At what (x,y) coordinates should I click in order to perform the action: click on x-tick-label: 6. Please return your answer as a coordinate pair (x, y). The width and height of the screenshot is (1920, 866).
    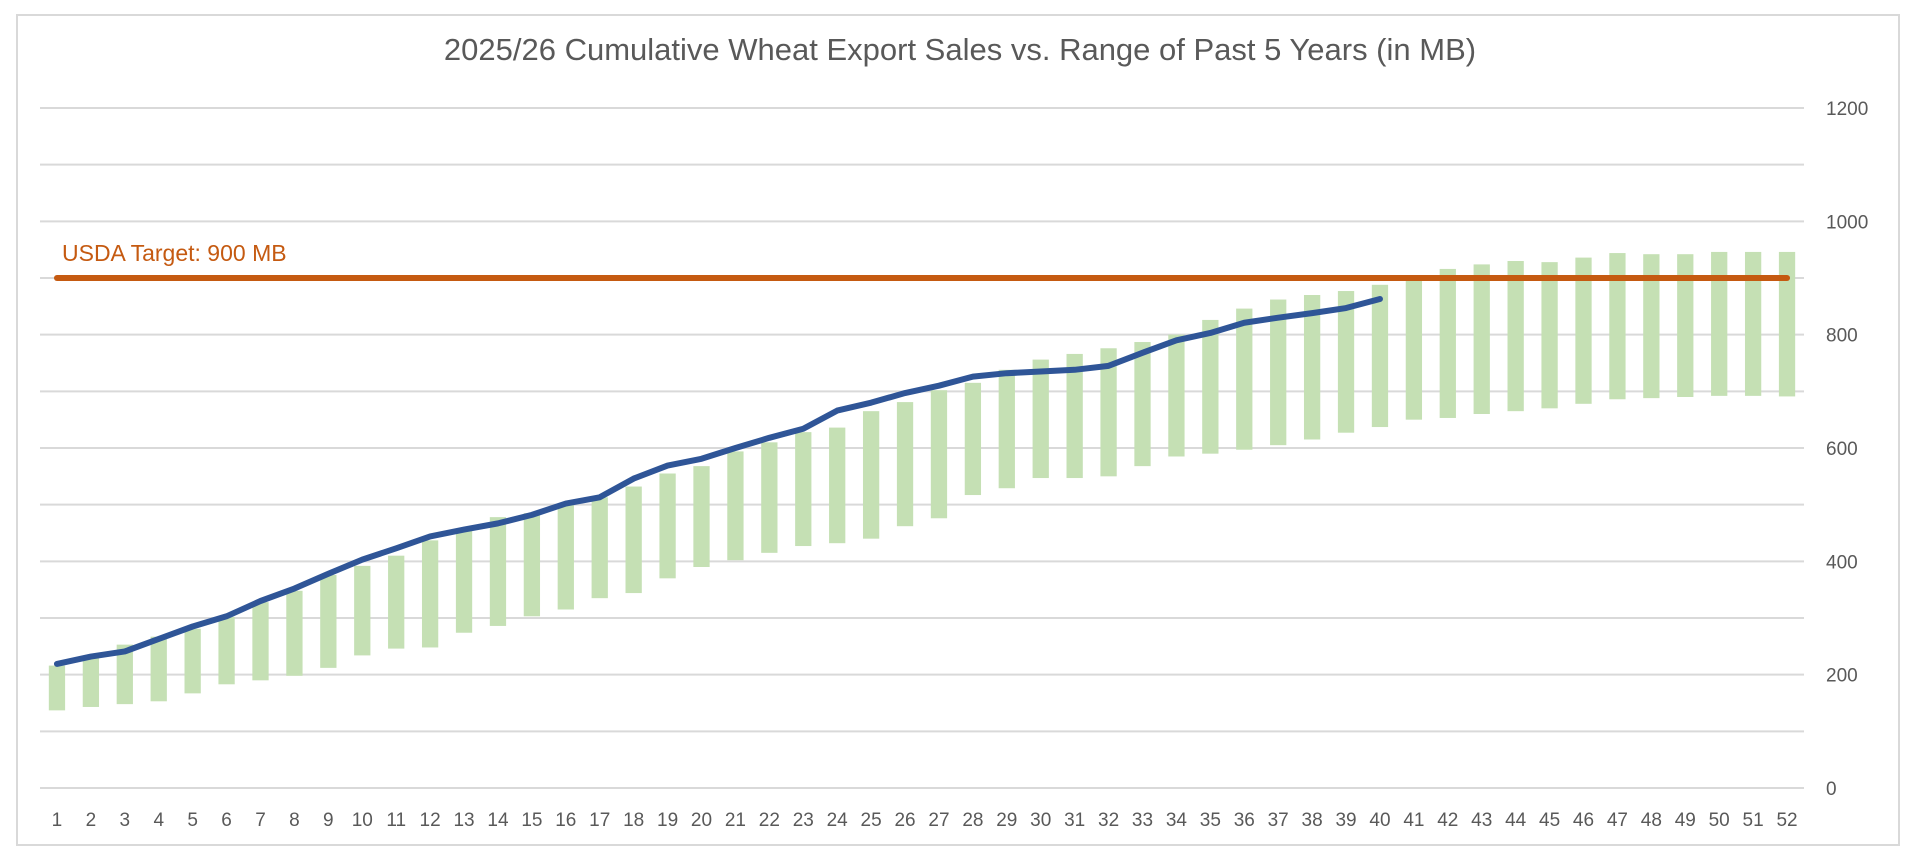
    Looking at the image, I should click on (226, 820).